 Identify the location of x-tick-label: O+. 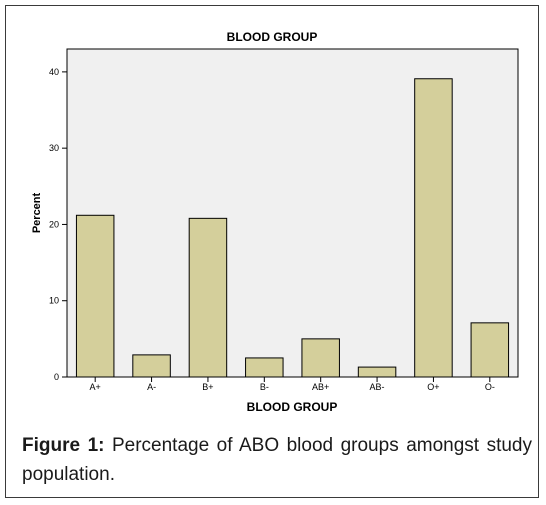
(433, 387).